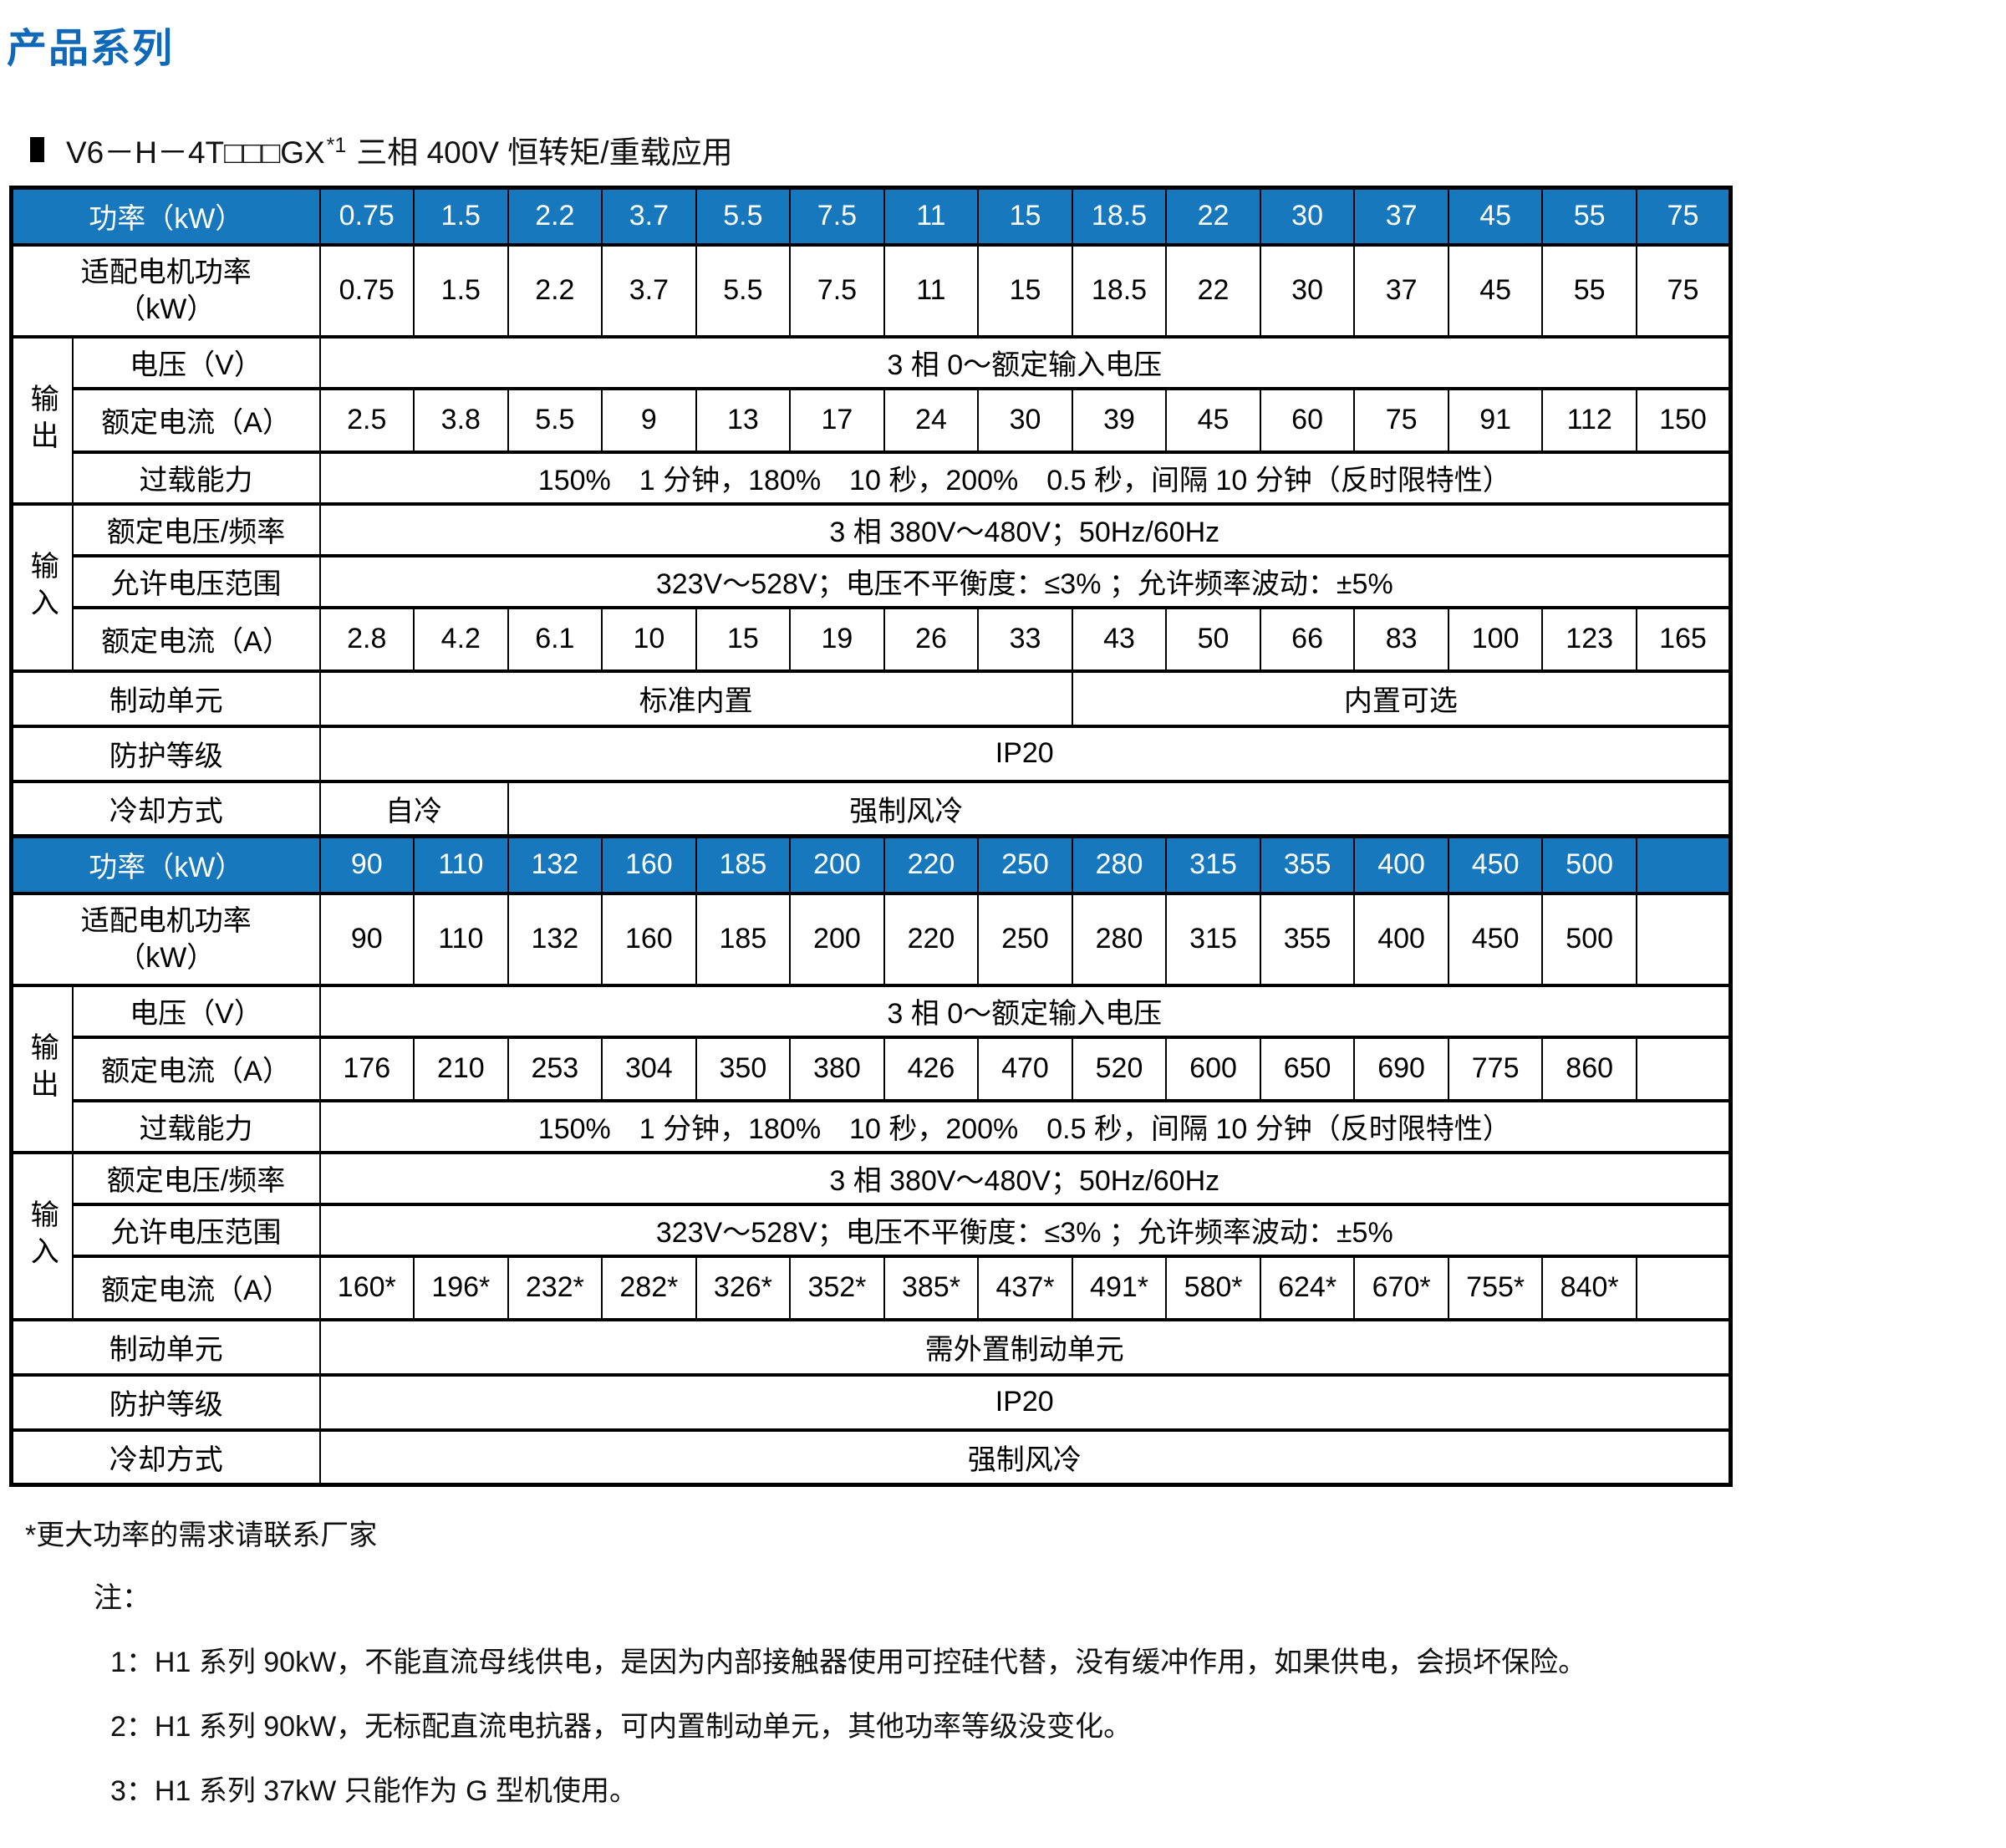 The height and width of the screenshot is (1848, 2006). Describe the element at coordinates (1213, 290) in the screenshot. I see `t1-motor-power-cell: 22` at that location.